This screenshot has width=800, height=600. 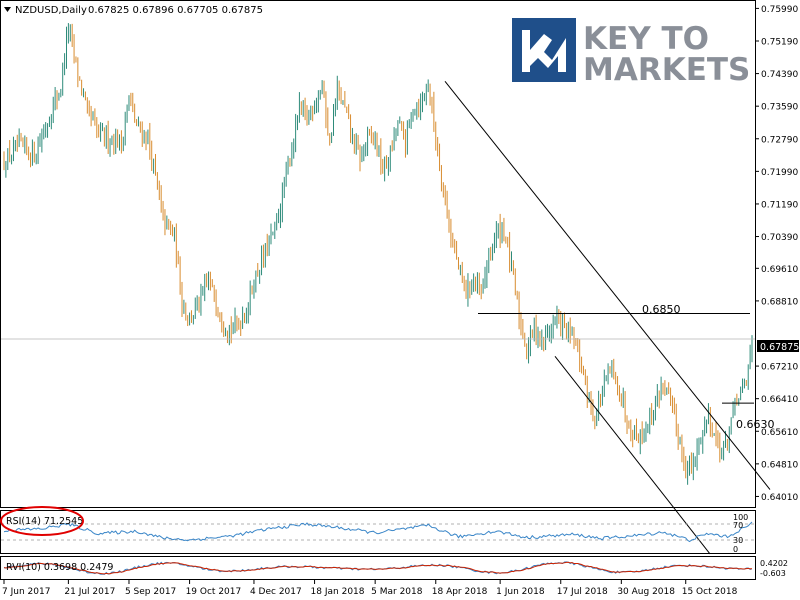 I want to click on time-tick-label: 4 Dec 2017, so click(x=276, y=592).